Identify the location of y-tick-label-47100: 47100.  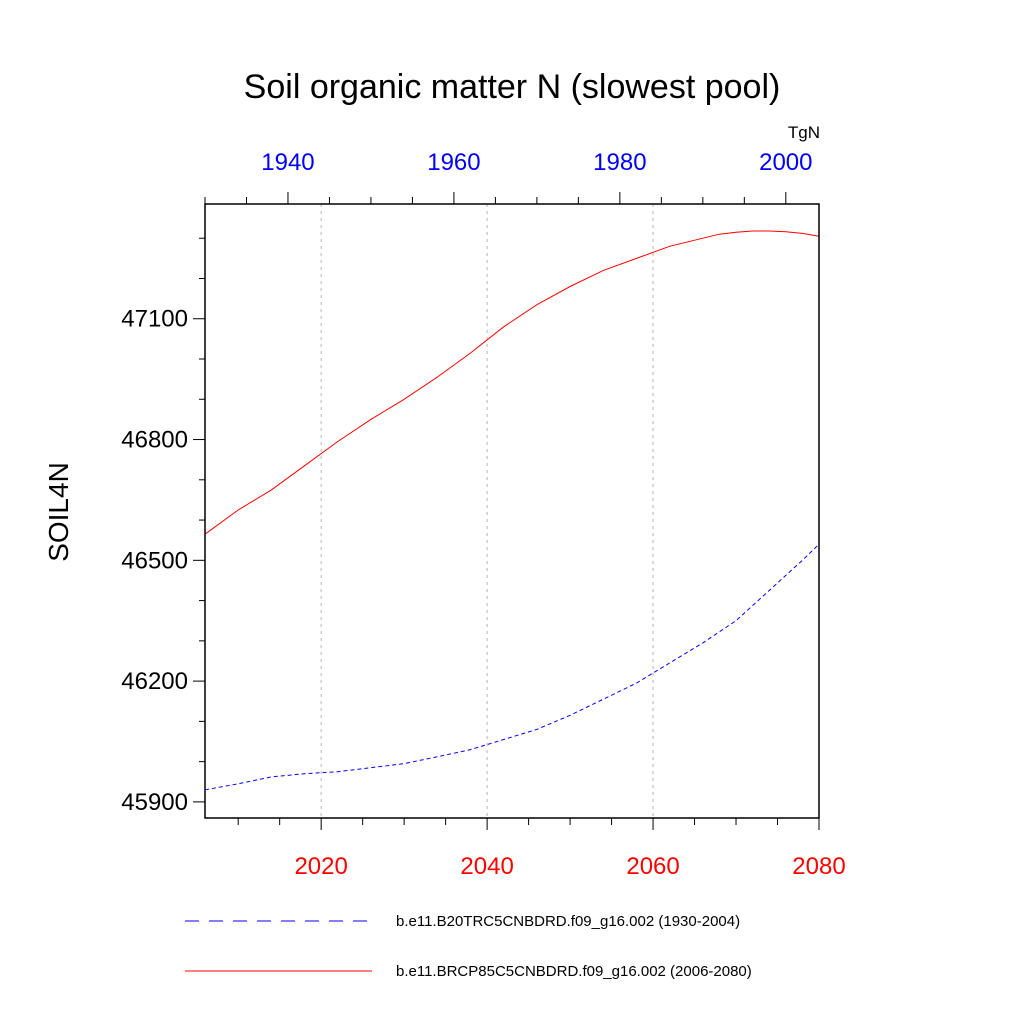
(154, 319).